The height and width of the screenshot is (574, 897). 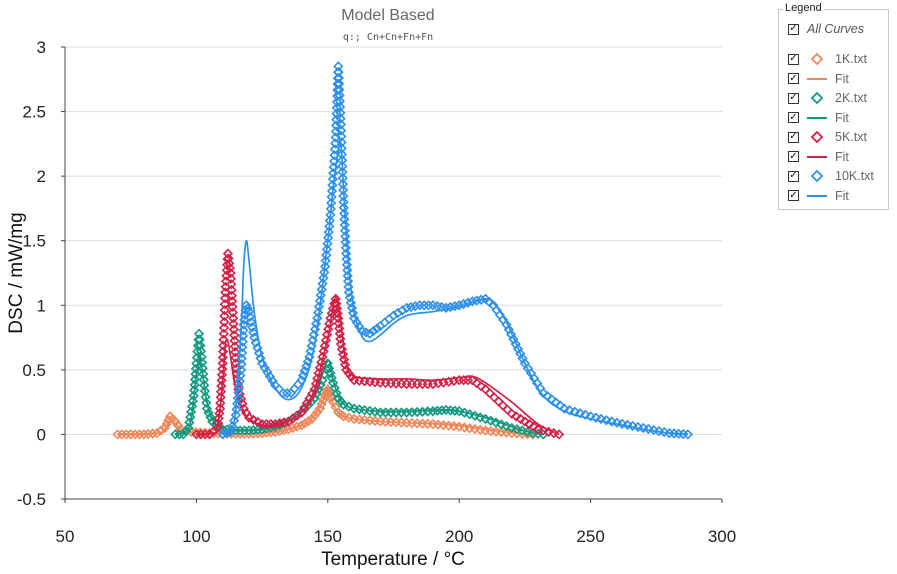 I want to click on legend-item-5: ✓ Fit, so click(x=818, y=157).